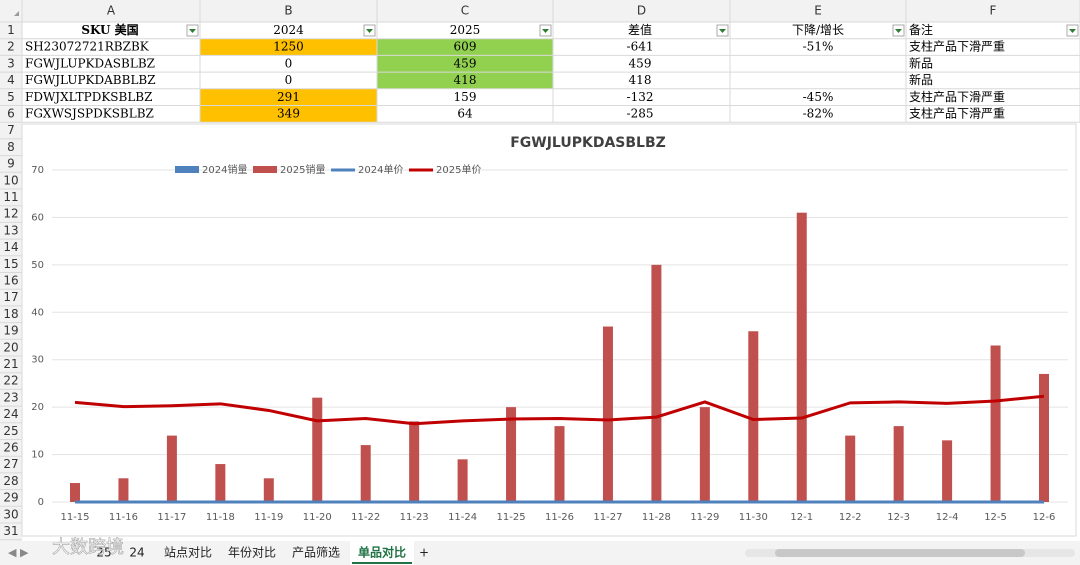 The image size is (1080, 565). What do you see at coordinates (818, 11) in the screenshot?
I see `column-letter: E` at bounding box center [818, 11].